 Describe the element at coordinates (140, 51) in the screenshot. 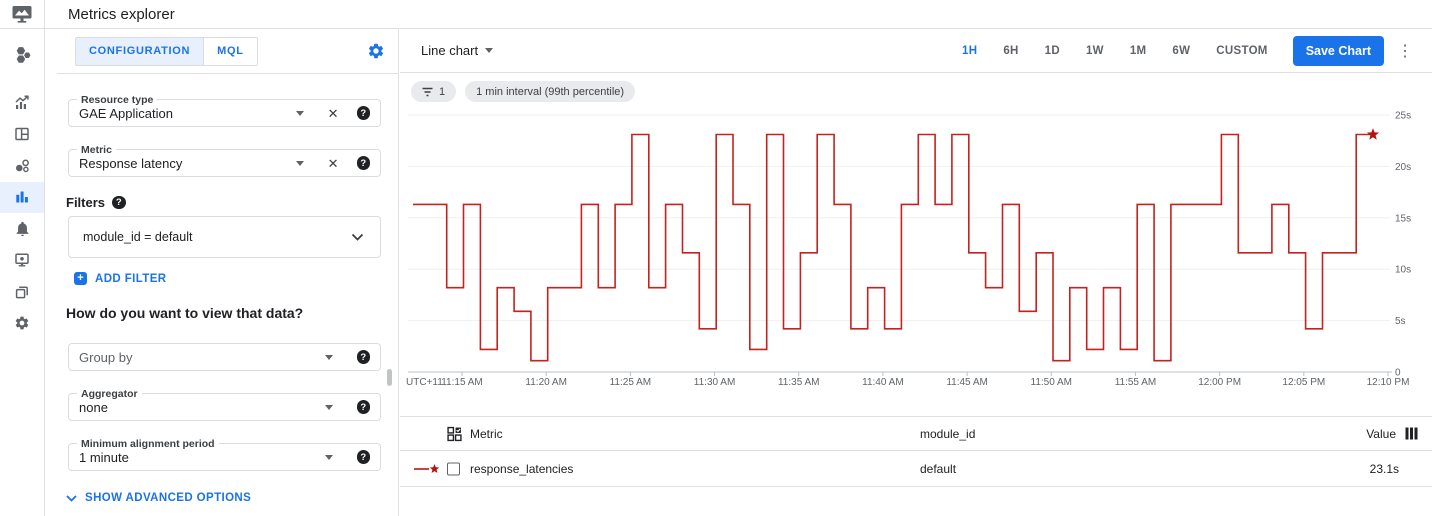

I see `tab-configuration: CONFIGURATION` at that location.